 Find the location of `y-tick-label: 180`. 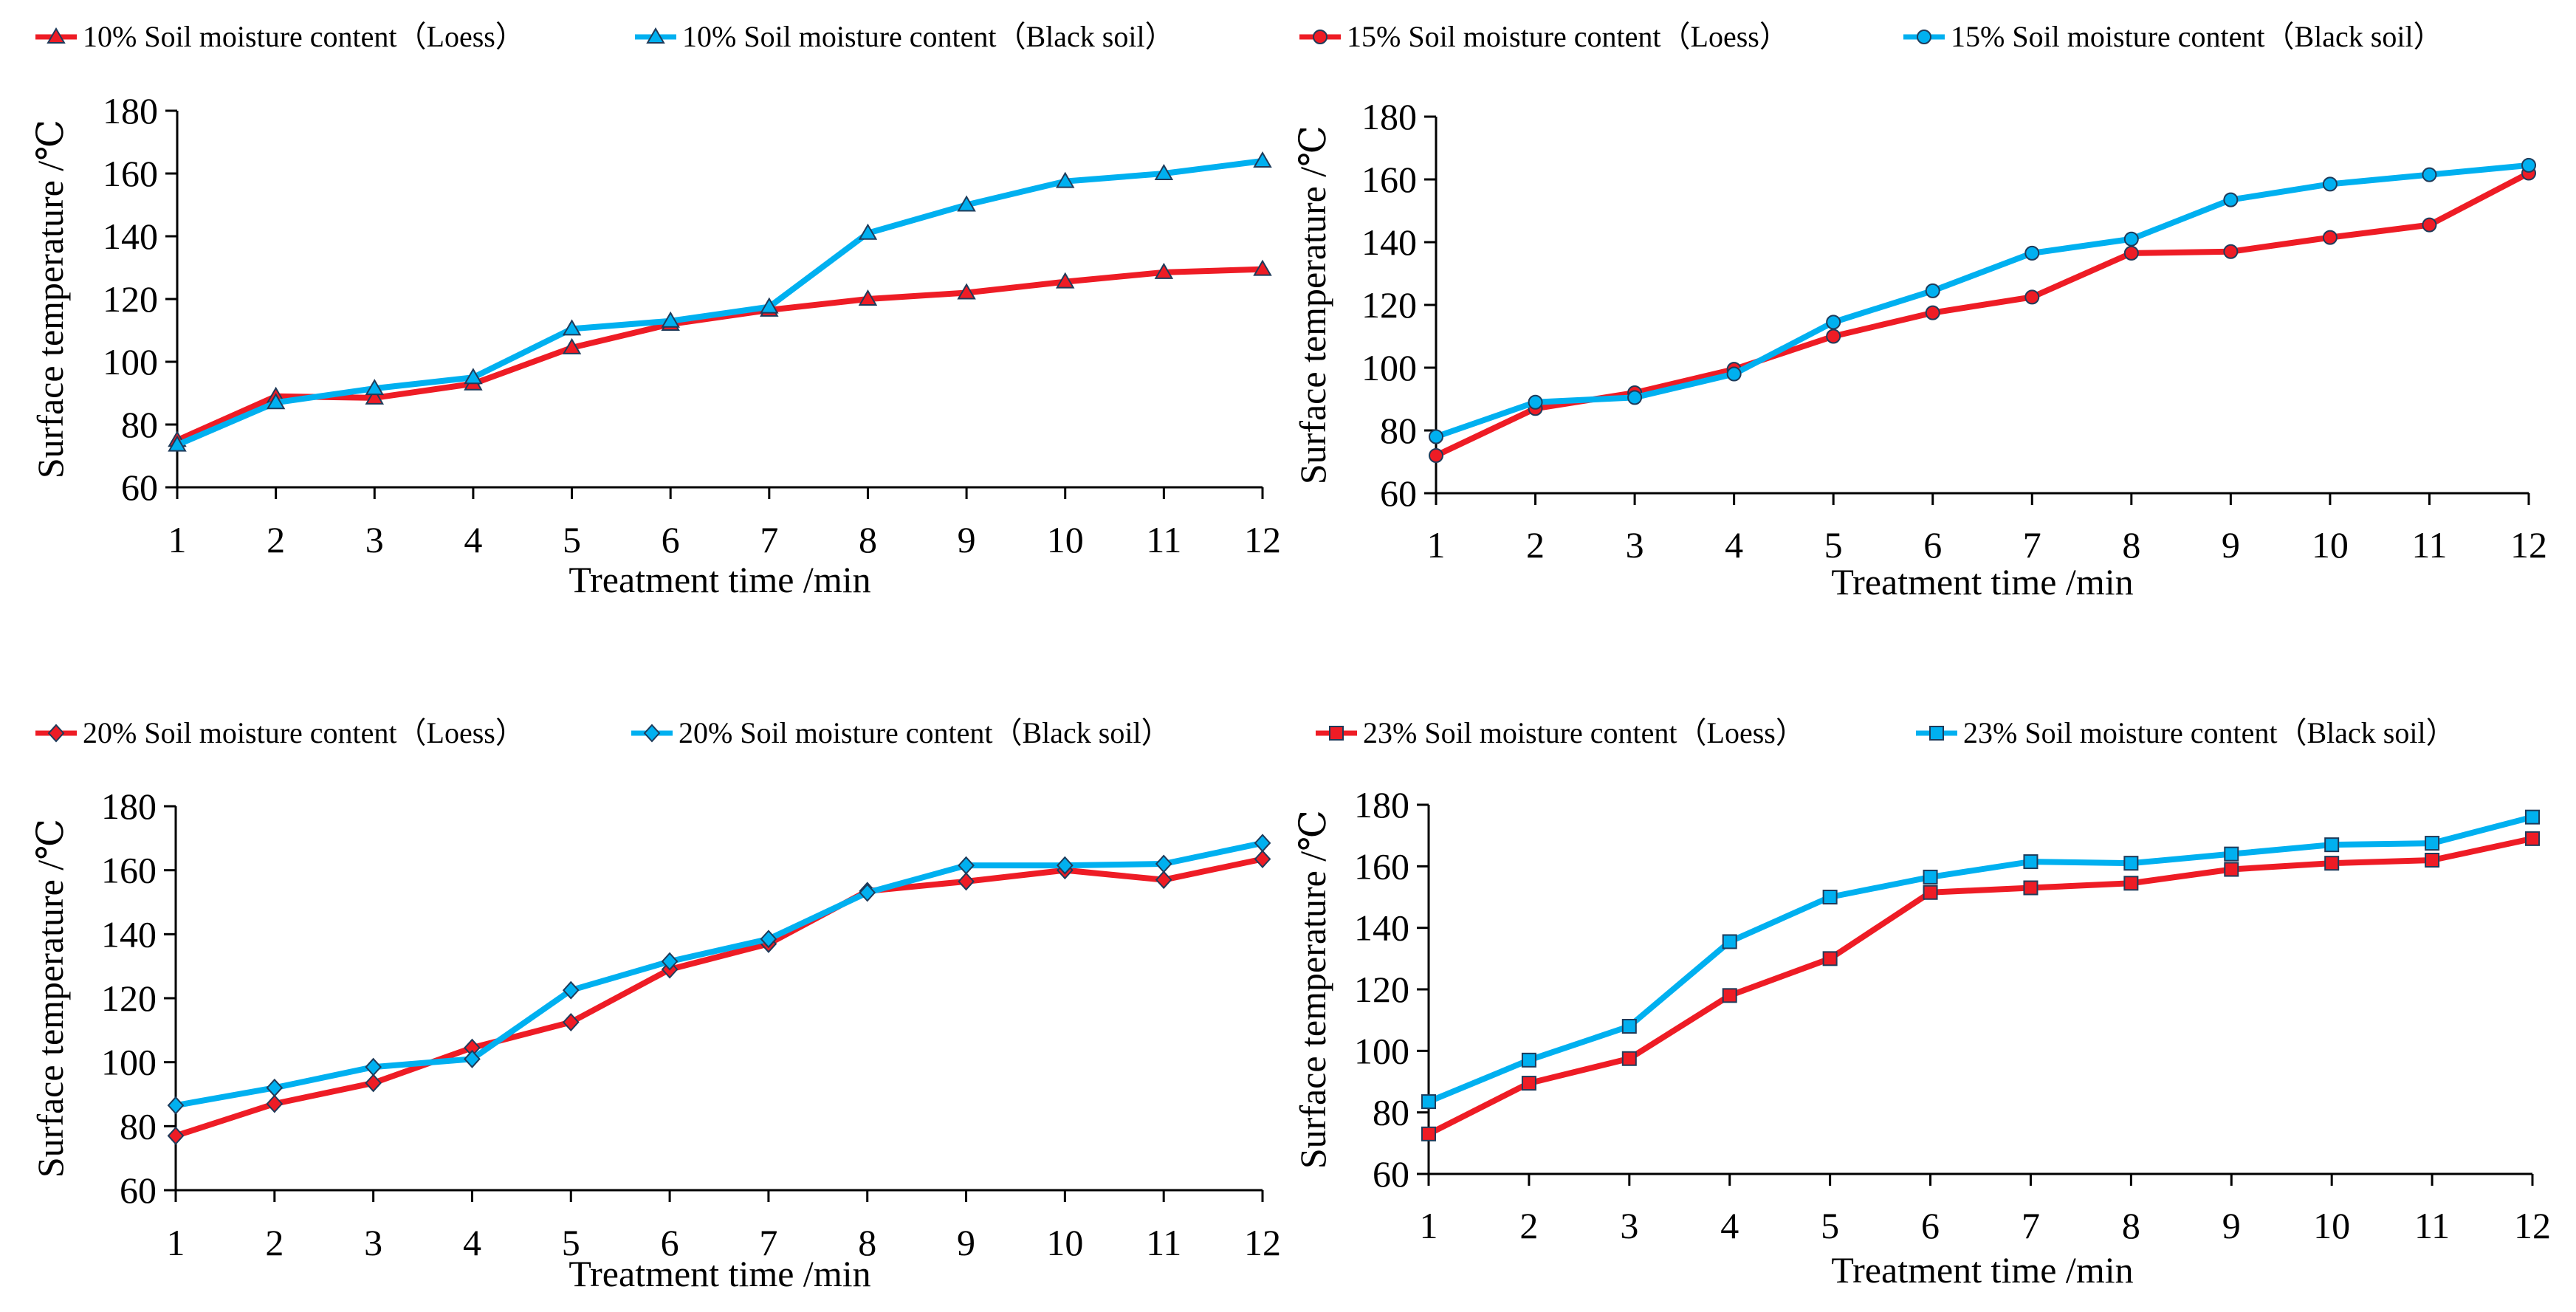

y-tick-label: 180 is located at coordinates (130, 110).